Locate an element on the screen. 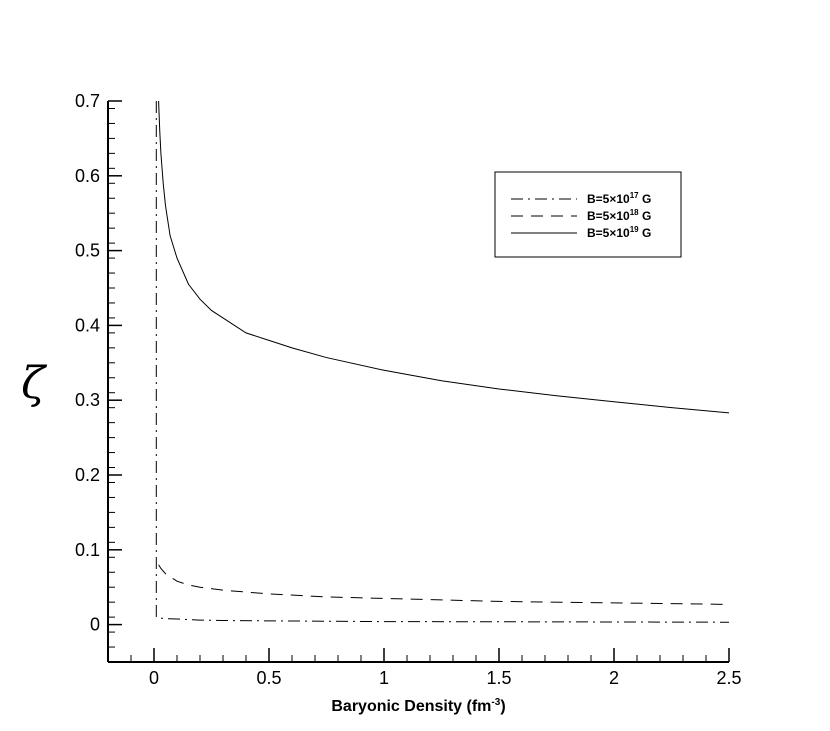 This screenshot has width=830, height=731. y-tick-label: 0.1 is located at coordinates (87, 550).